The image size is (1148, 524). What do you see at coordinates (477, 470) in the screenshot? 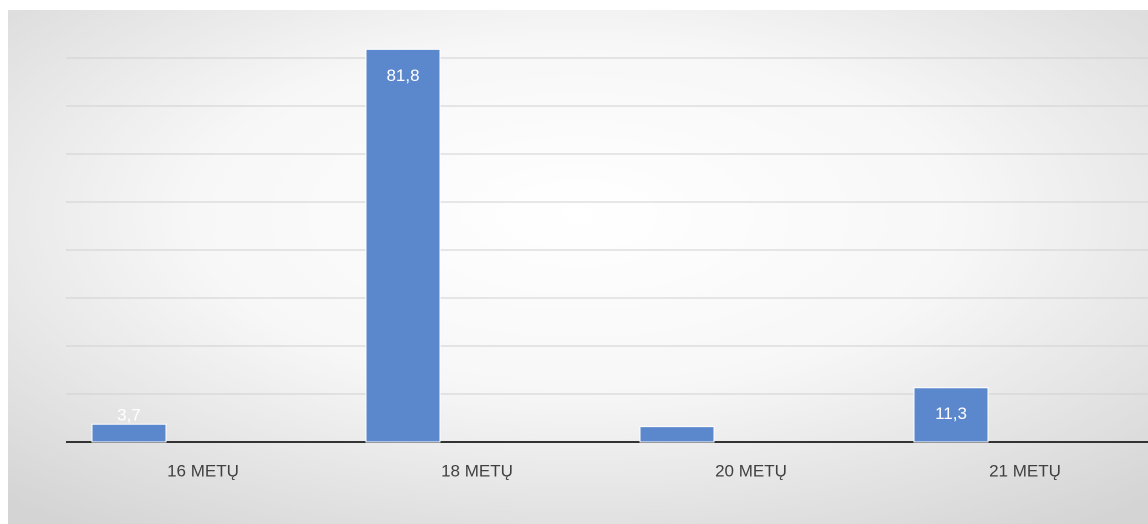
I see `x-tick-label: 18 METŲ` at bounding box center [477, 470].